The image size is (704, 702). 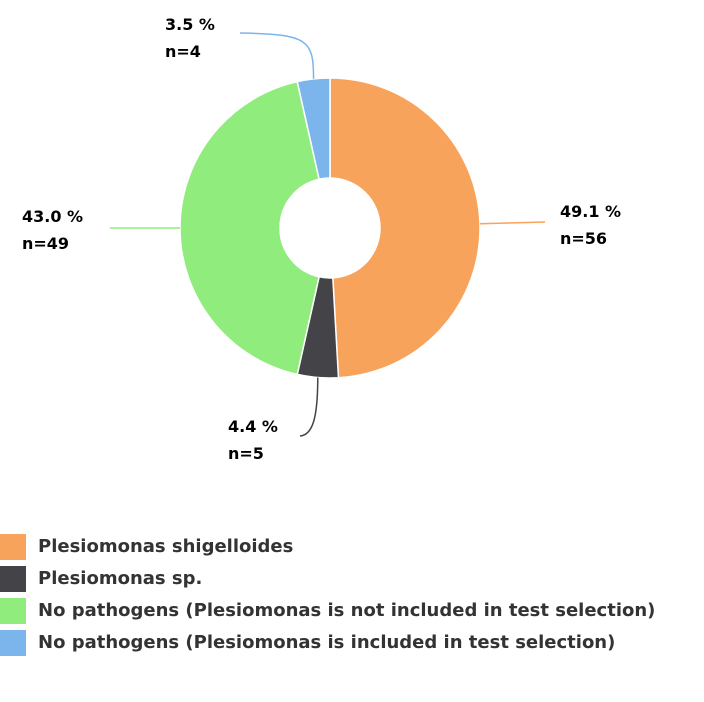 I want to click on data-label-n: n=56, so click(x=583, y=238).